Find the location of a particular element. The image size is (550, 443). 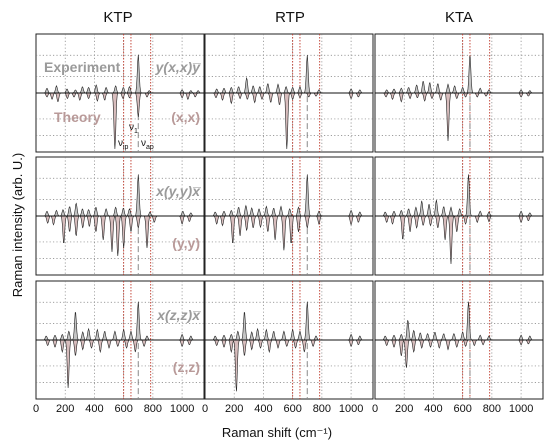

experiment-geometry-row2: x(y,y)x̅ is located at coordinates (178, 191).